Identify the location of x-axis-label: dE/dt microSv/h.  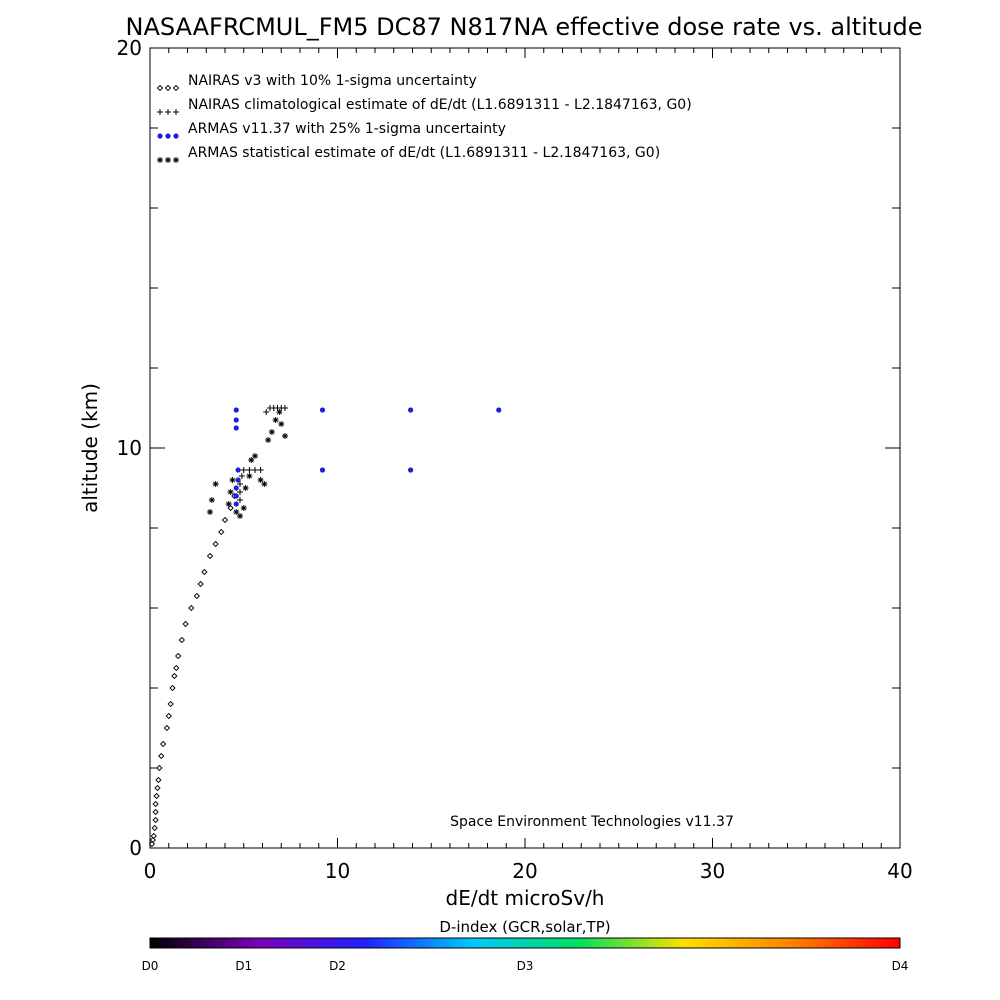
(525, 898).